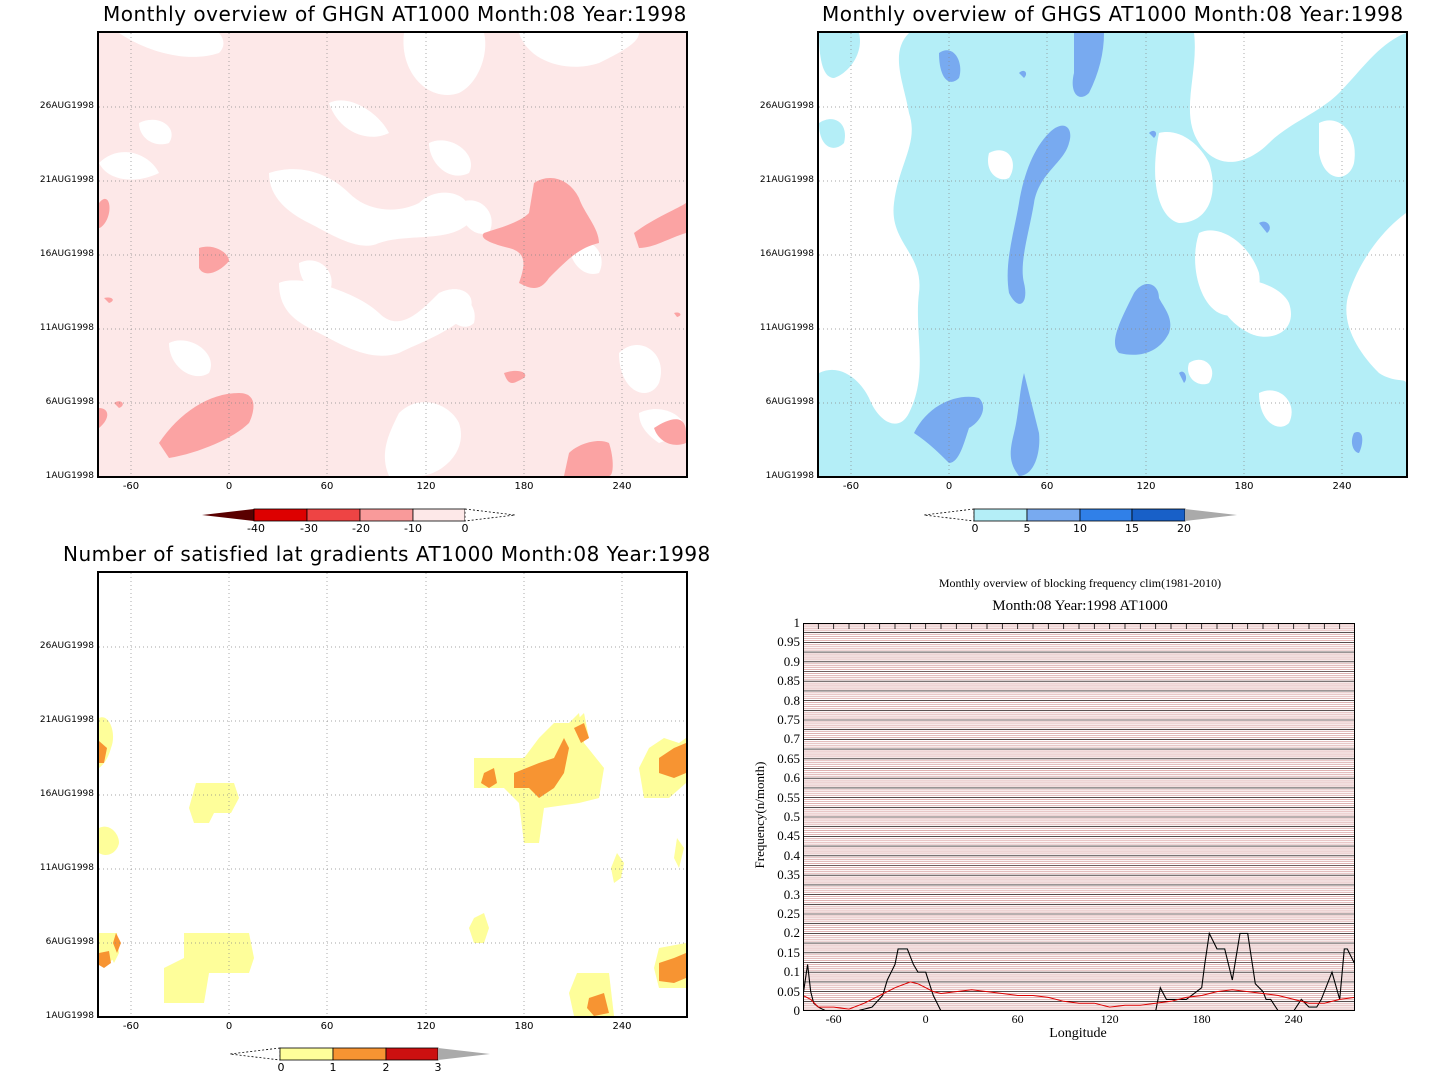 The height and width of the screenshot is (1091, 1440). What do you see at coordinates (413, 528) in the screenshot?
I see `colorbar-label: -10` at bounding box center [413, 528].